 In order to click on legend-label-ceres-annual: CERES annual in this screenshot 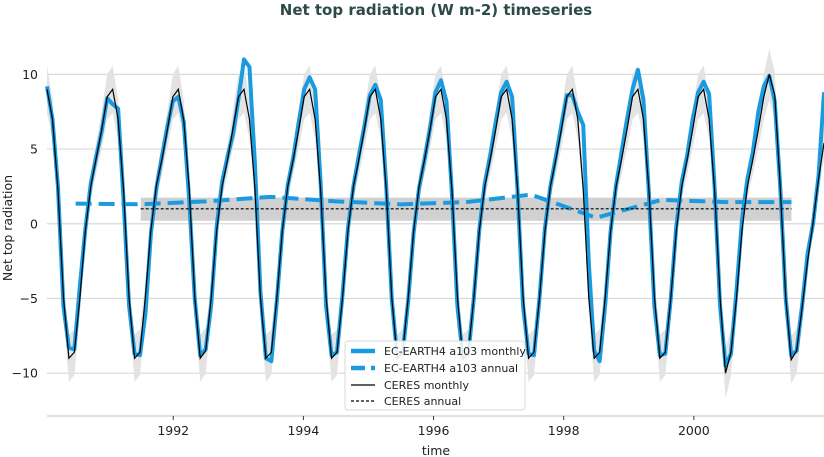, I will do `click(422, 401)`.